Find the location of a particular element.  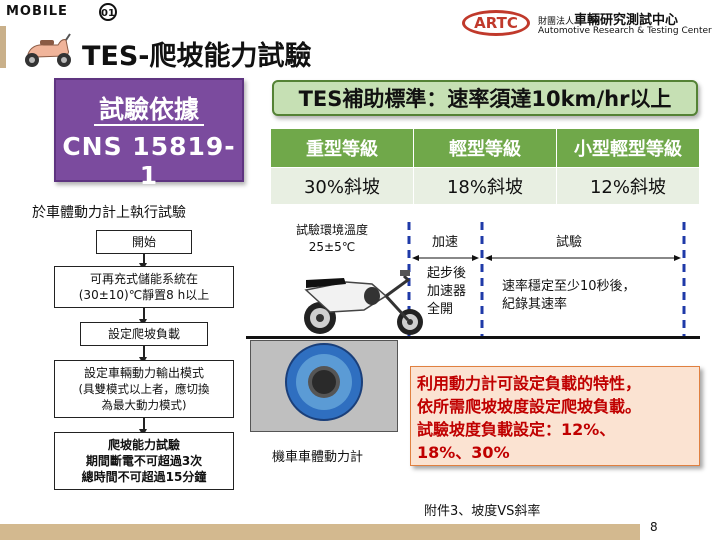

grade-header-light: 輕型等級 is located at coordinates (485, 148).